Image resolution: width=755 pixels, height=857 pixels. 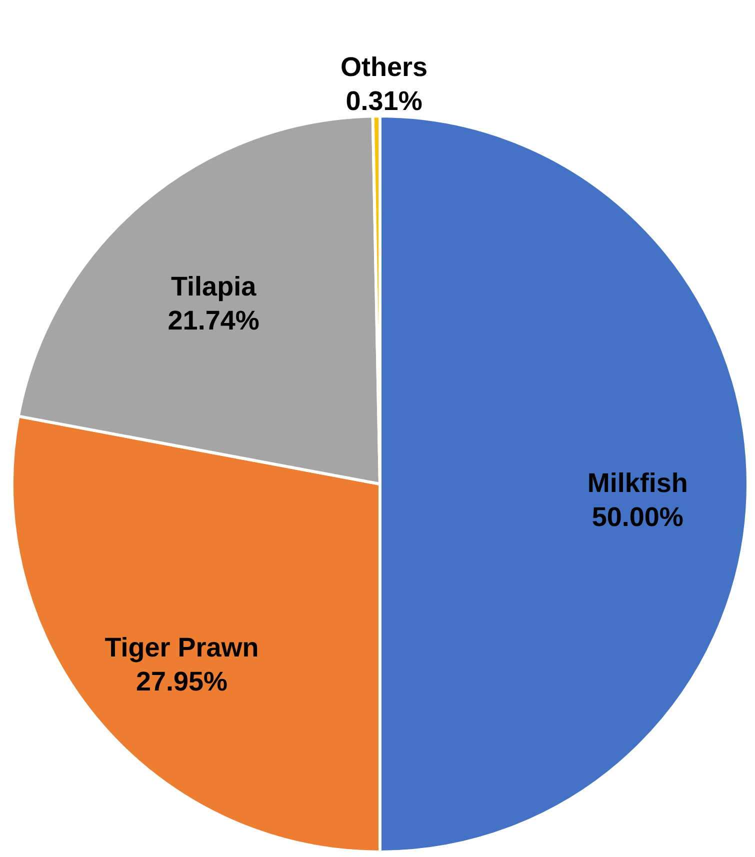 What do you see at coordinates (214, 286) in the screenshot?
I see `slice-label: Tilapia` at bounding box center [214, 286].